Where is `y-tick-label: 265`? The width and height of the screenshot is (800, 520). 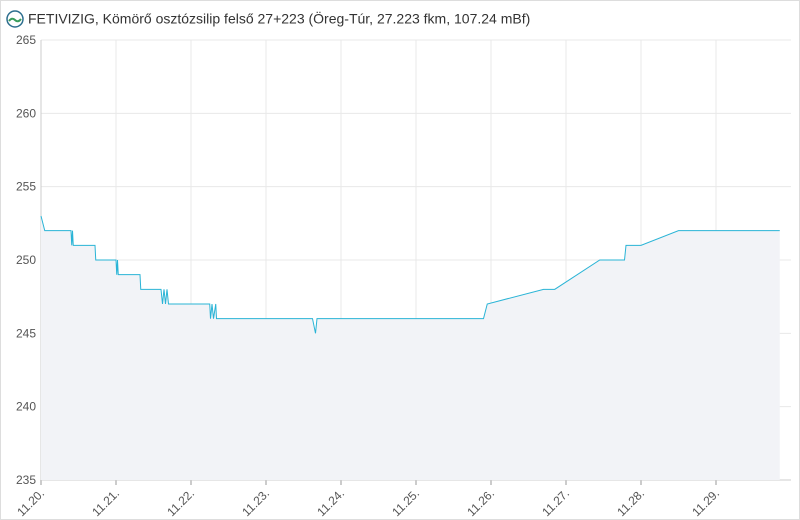
y-tick-label: 265 is located at coordinates (26, 40).